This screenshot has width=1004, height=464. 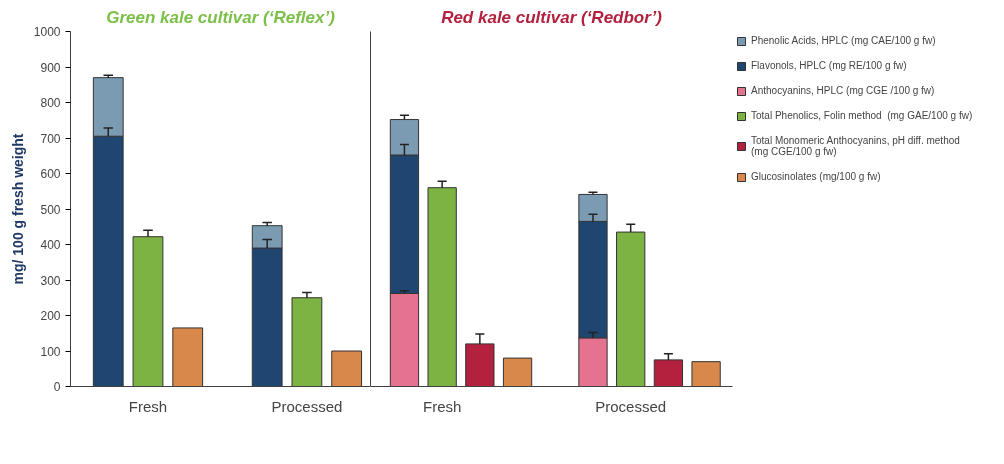 I want to click on y-tick-label: 900, so click(x=50, y=67).